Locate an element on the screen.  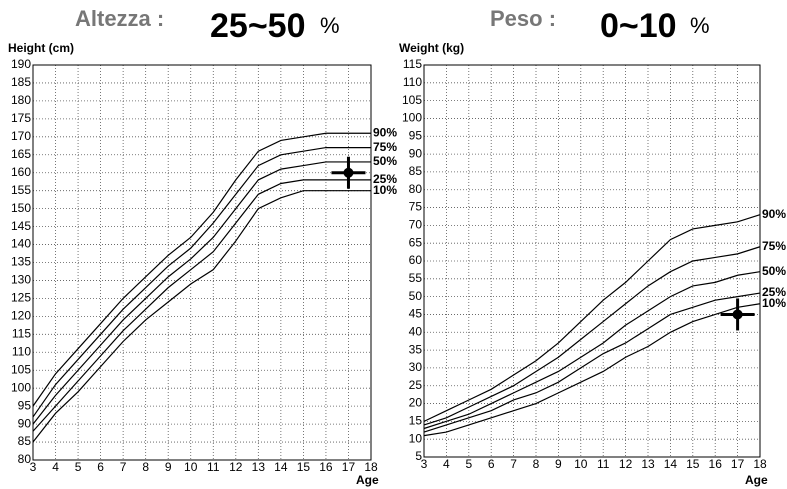
y-tick-label: 190 is located at coordinates (21, 64).